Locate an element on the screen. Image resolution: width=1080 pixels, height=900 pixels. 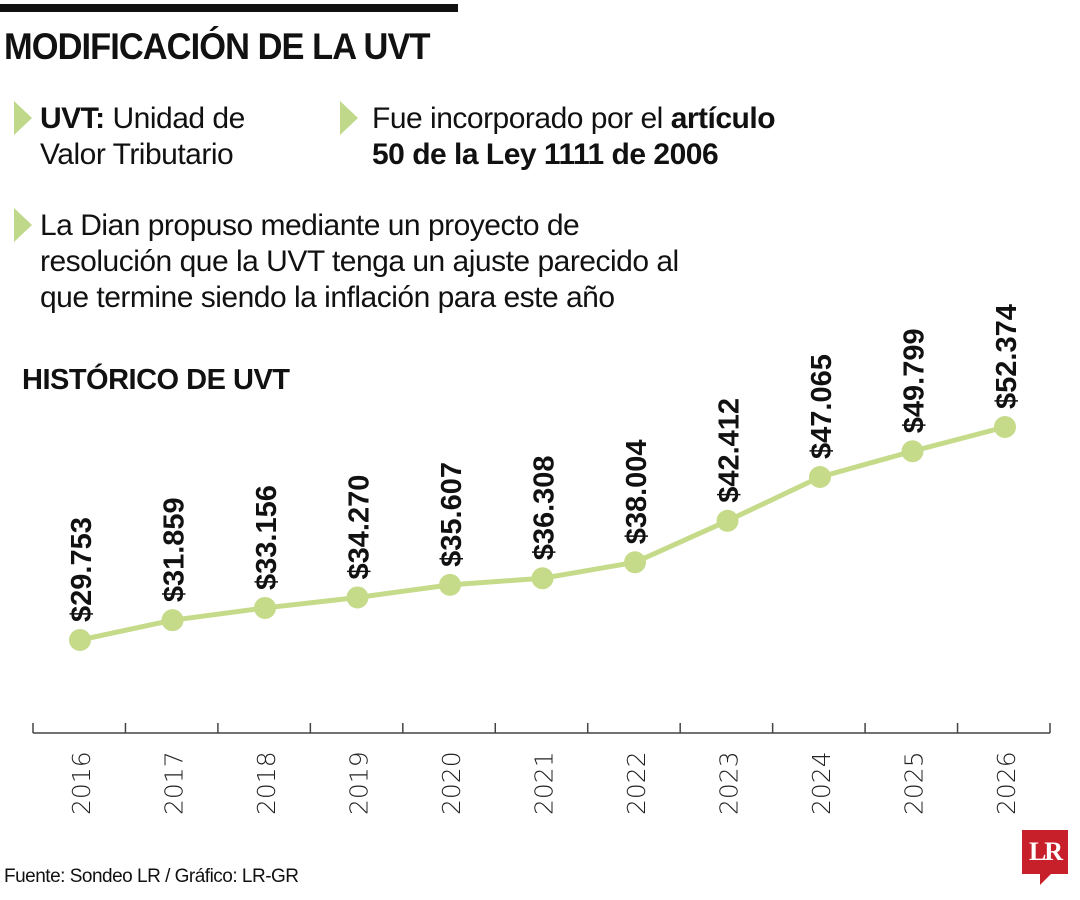
data-label: $33.156 is located at coordinates (267, 537).